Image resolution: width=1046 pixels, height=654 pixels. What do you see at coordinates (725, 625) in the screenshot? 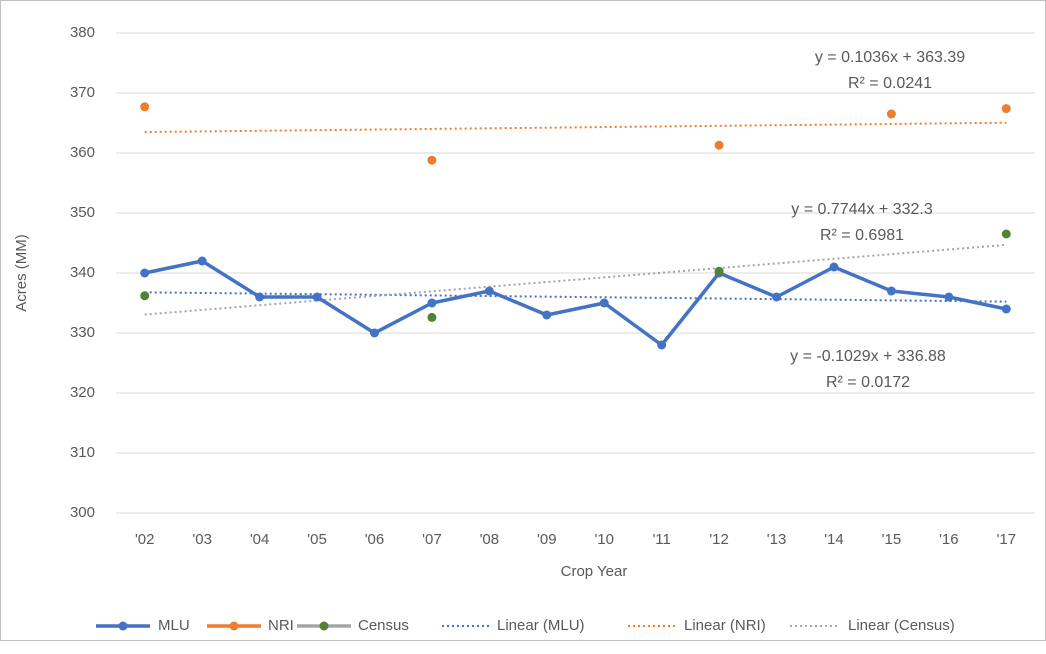
I see `legend-label: Linear (NRI)` at bounding box center [725, 625].